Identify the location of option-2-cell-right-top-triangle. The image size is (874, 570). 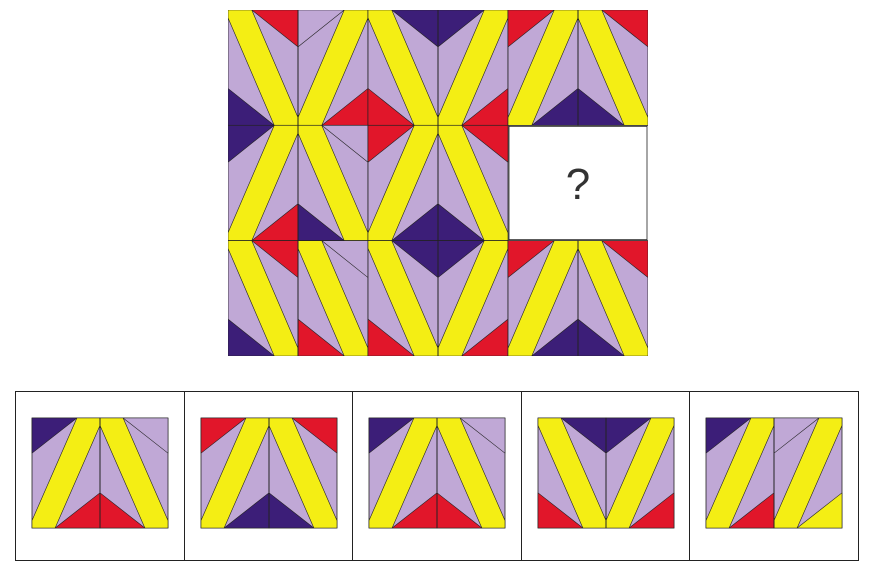
(314, 435).